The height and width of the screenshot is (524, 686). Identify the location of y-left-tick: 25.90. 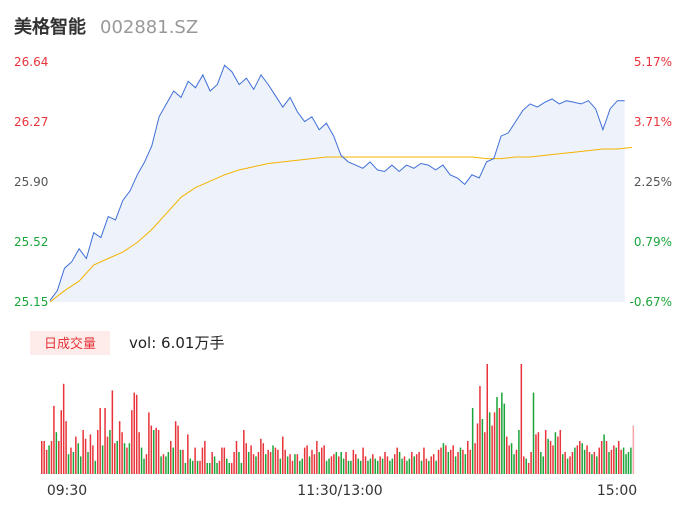
(31, 182).